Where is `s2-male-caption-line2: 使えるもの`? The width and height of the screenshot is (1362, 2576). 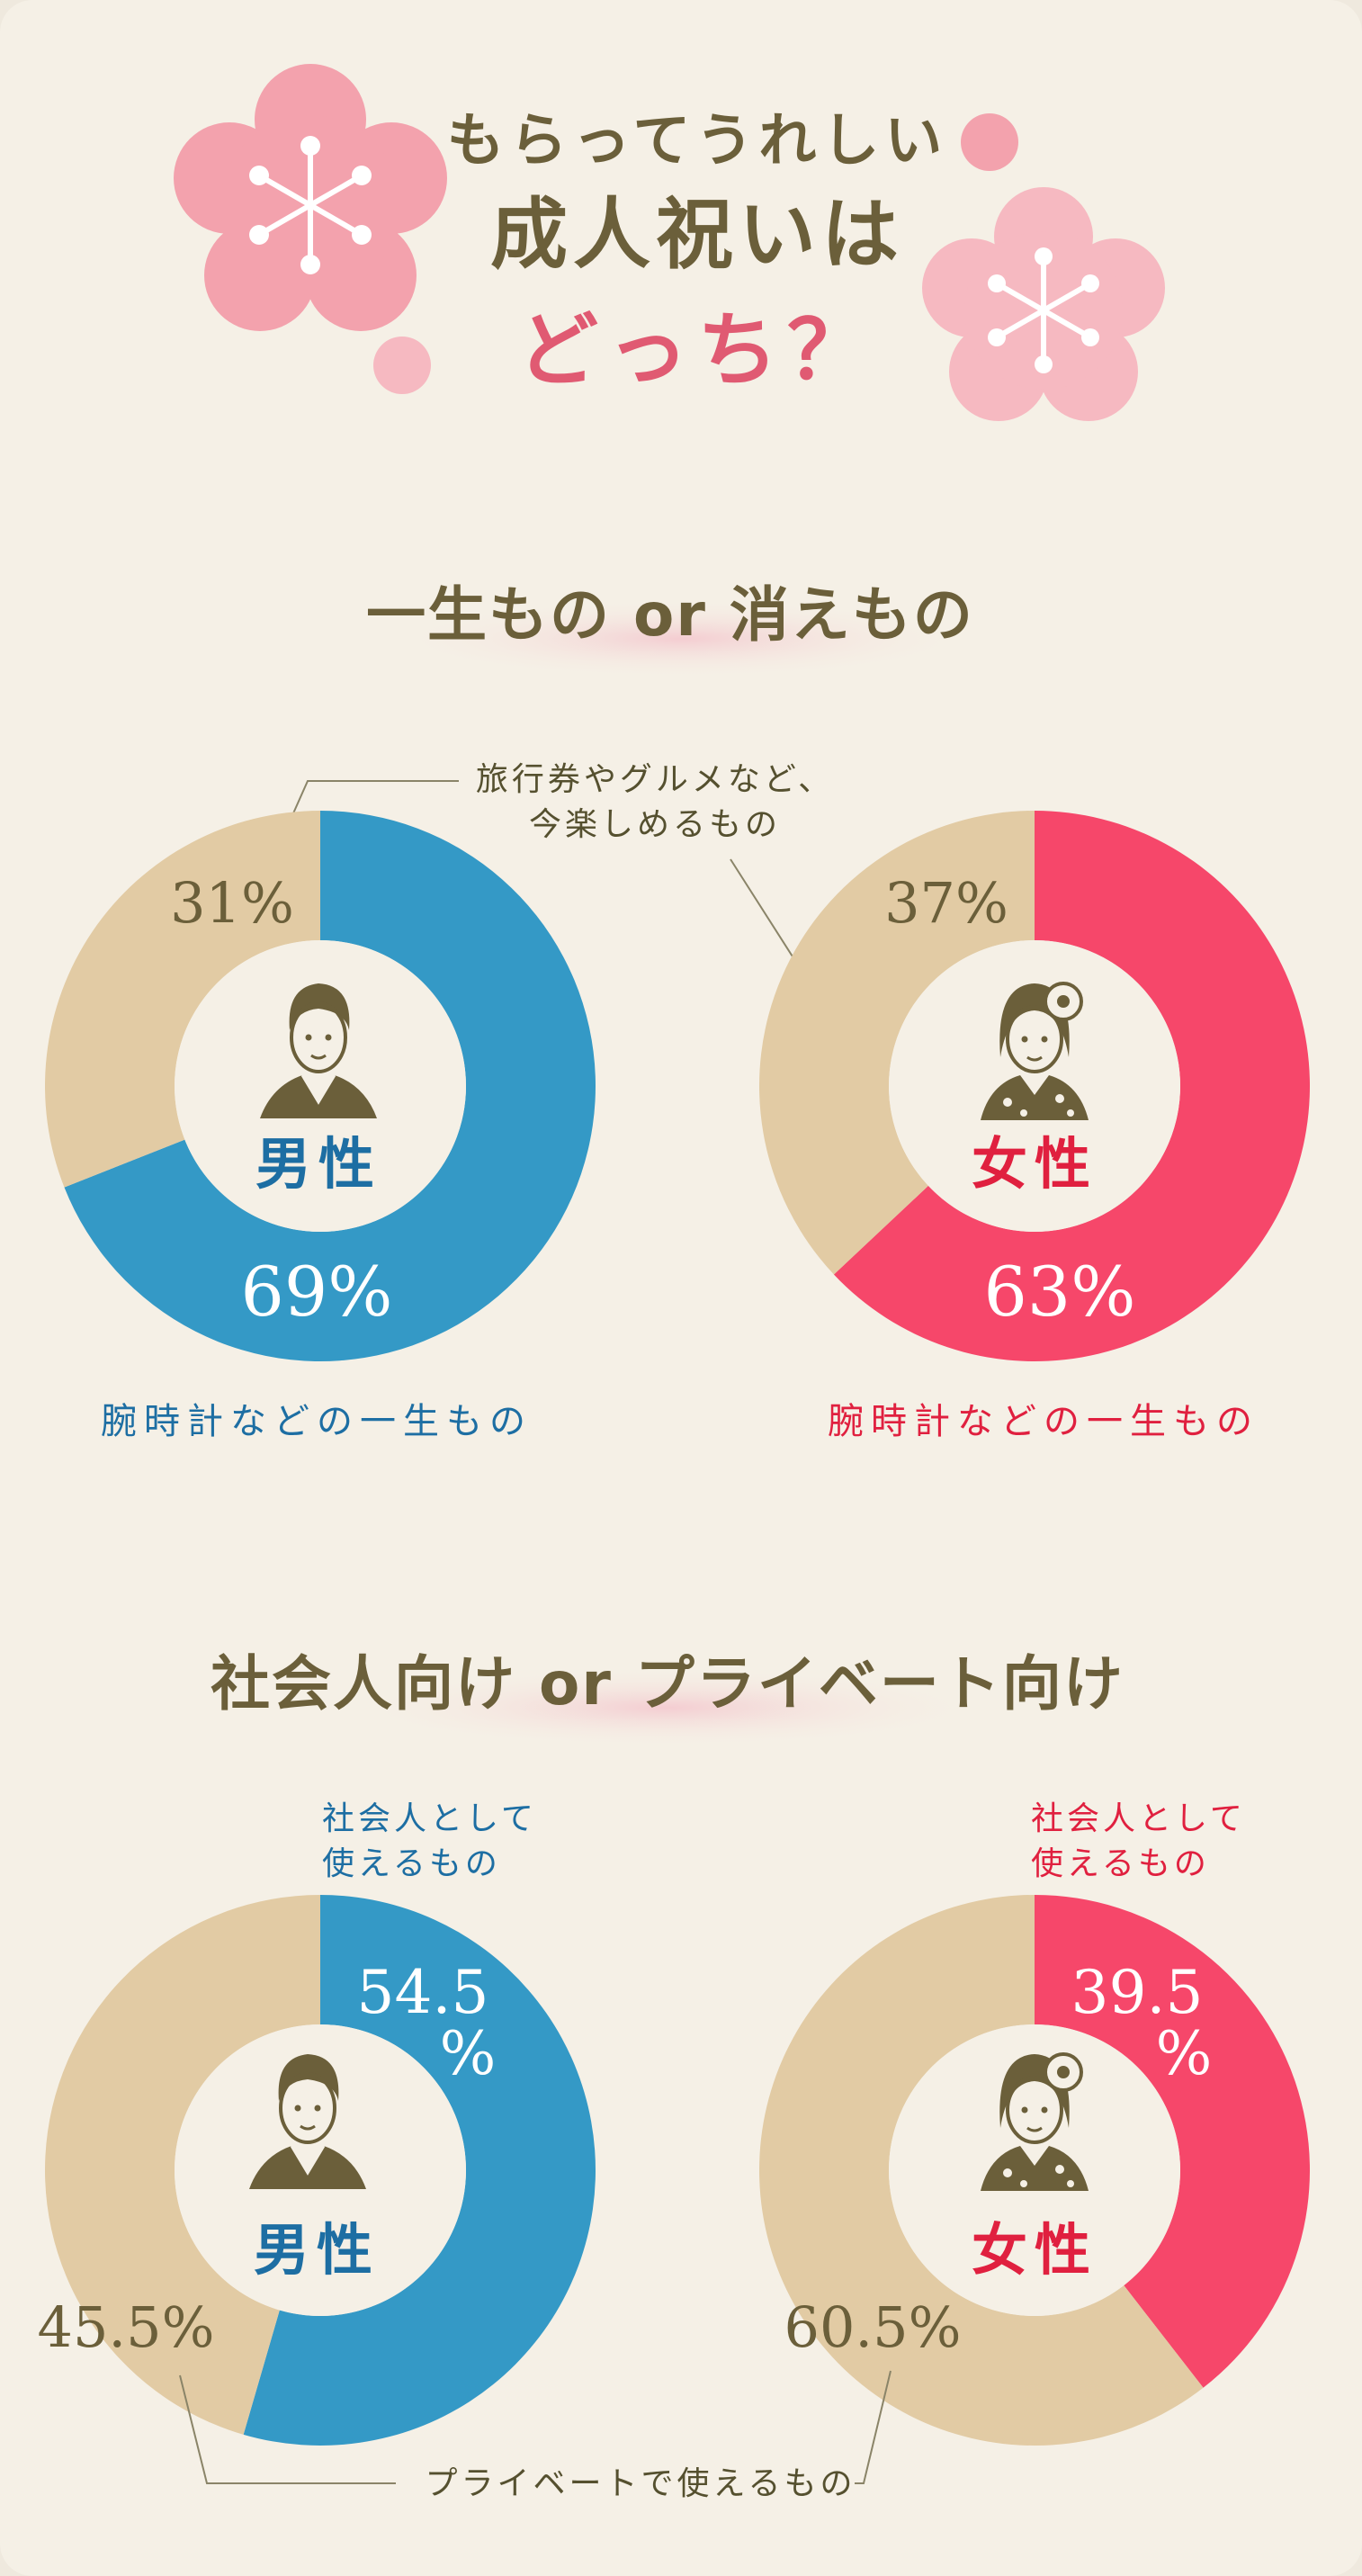
s2-male-caption-line2: 使えるもの is located at coordinates (411, 1864).